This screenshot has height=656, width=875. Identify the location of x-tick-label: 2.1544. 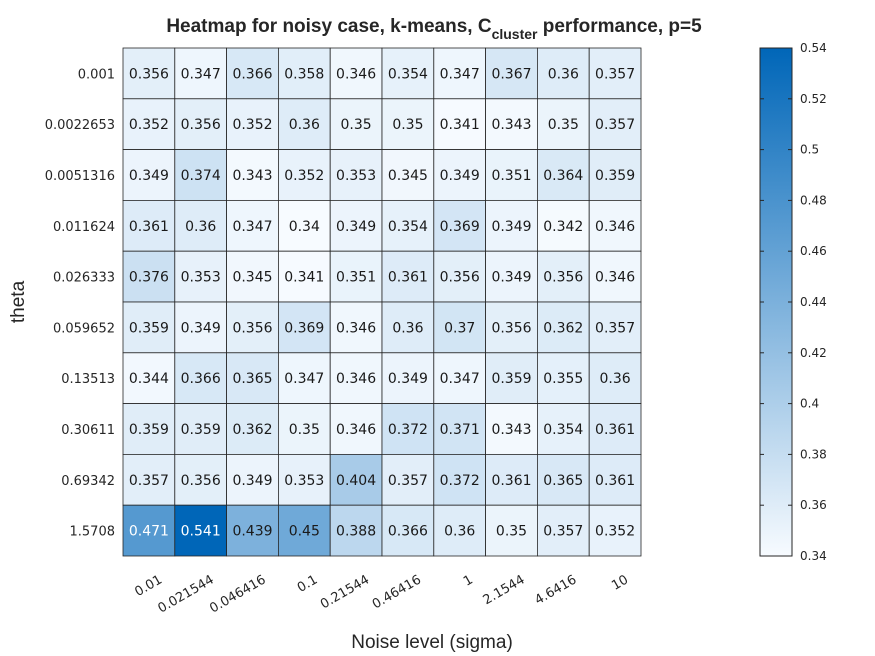
(504, 590).